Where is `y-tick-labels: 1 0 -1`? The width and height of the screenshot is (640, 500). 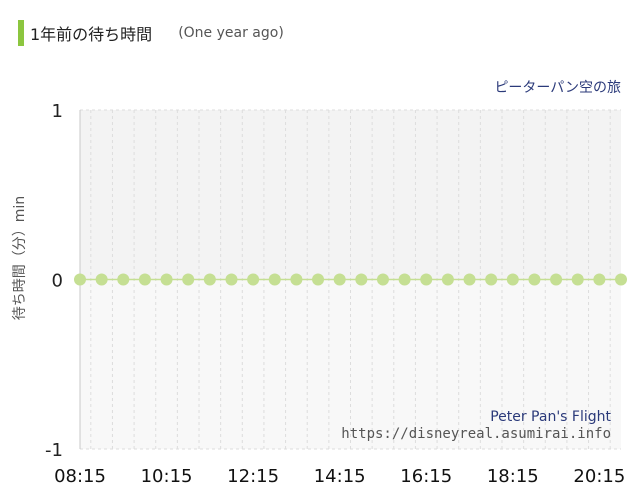 y-tick-labels: 1 0 -1 is located at coordinates (54, 281).